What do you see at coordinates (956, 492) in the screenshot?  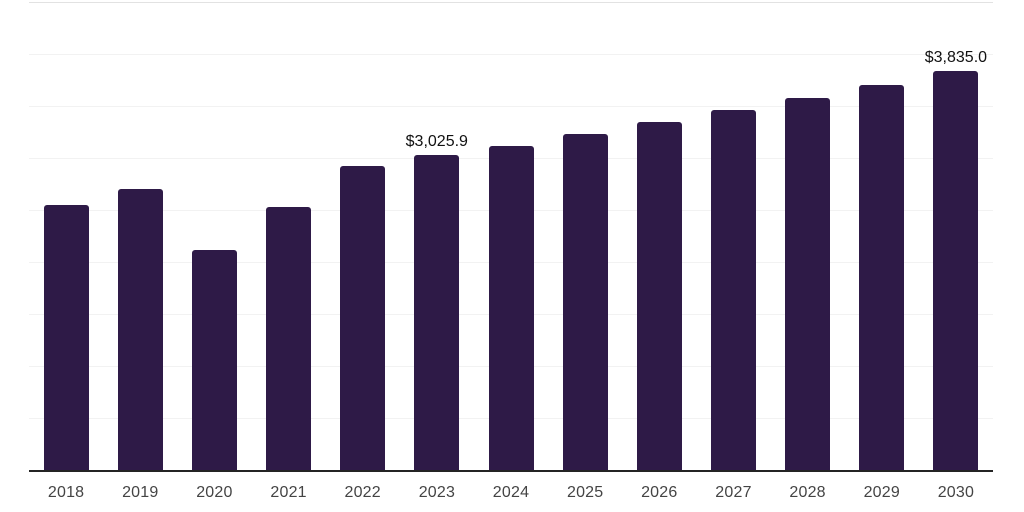 I see `x-tick-label-2030: 2030` at bounding box center [956, 492].